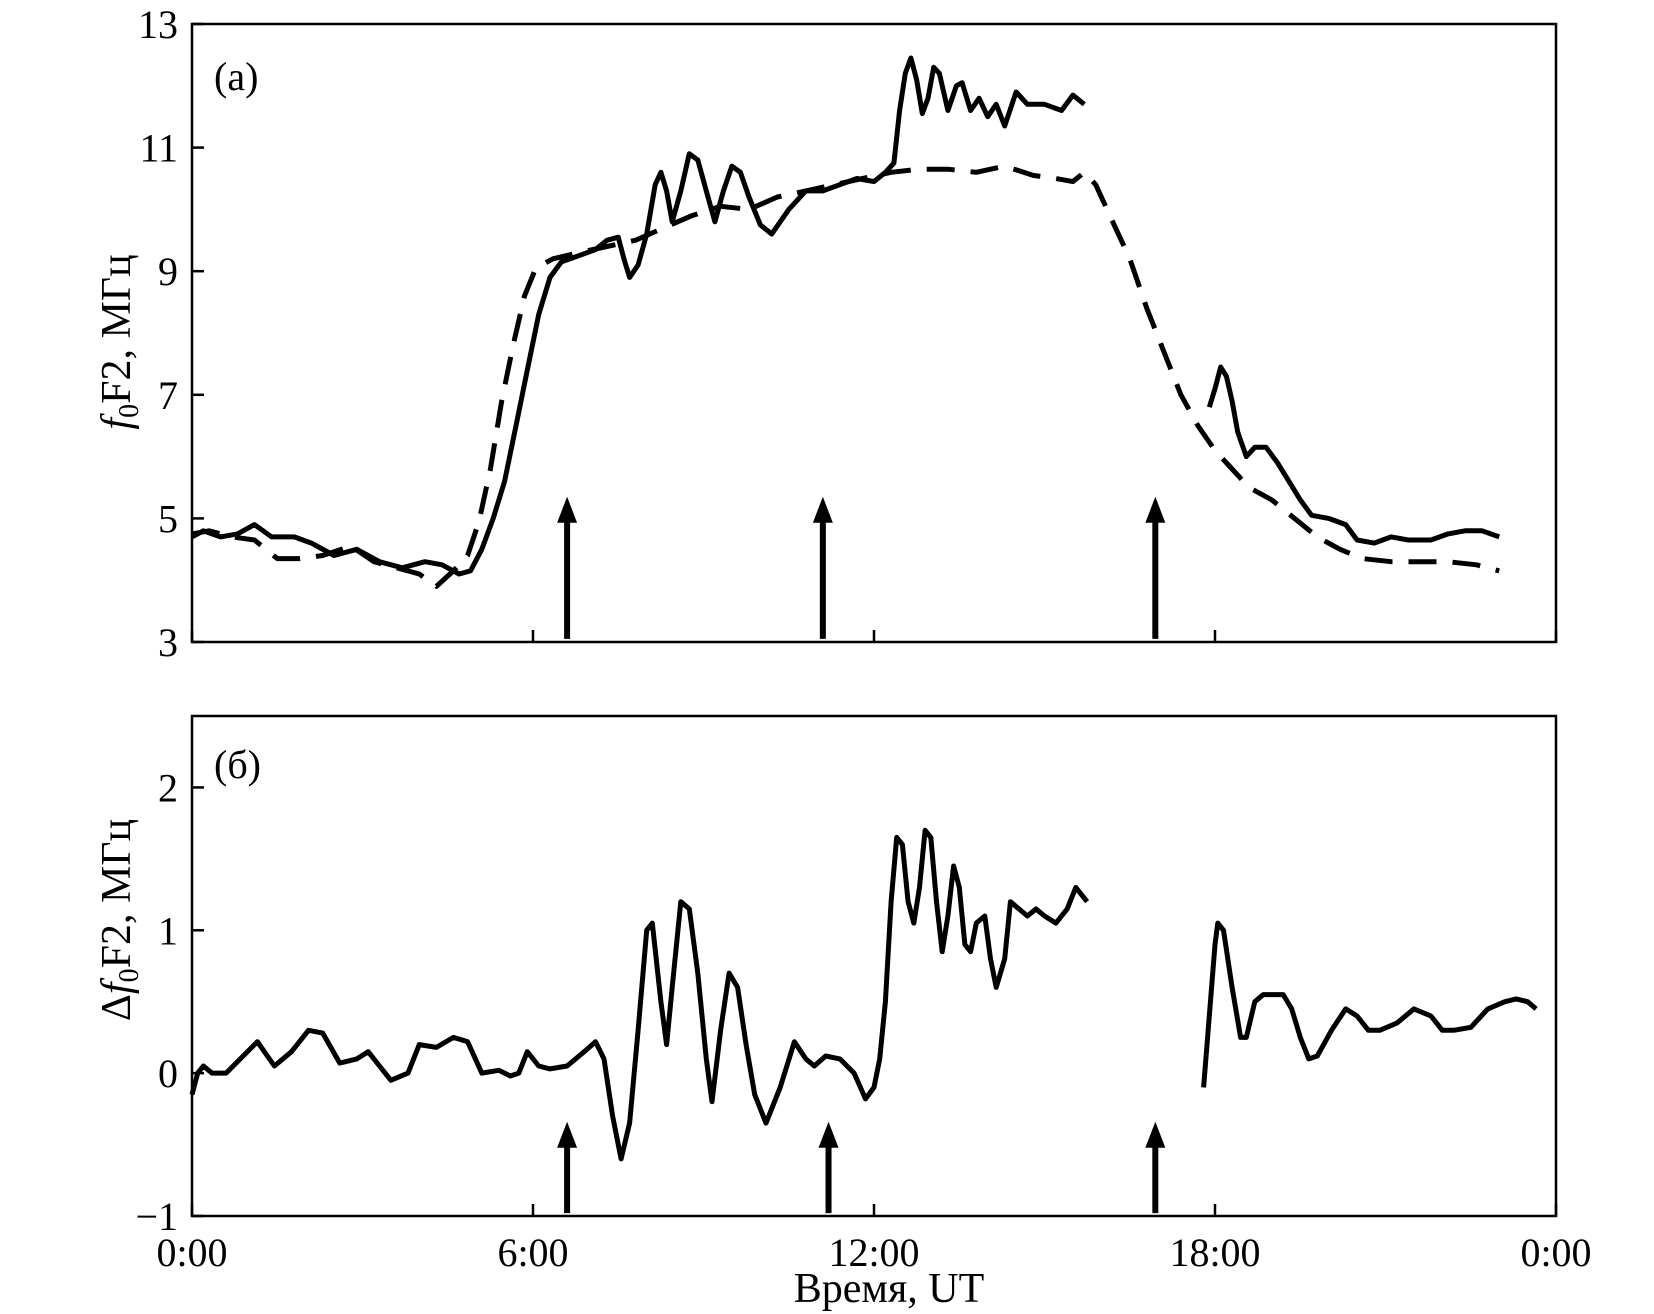  What do you see at coordinates (873, 1252) in the screenshot?
I see `panel-b-x-tick-label-3: 12:00` at bounding box center [873, 1252].